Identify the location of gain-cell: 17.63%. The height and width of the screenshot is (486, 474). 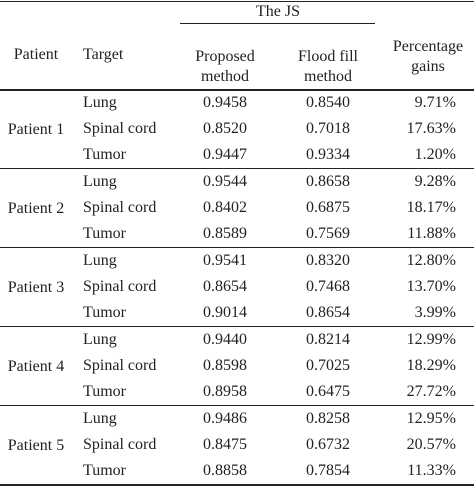
(431, 128).